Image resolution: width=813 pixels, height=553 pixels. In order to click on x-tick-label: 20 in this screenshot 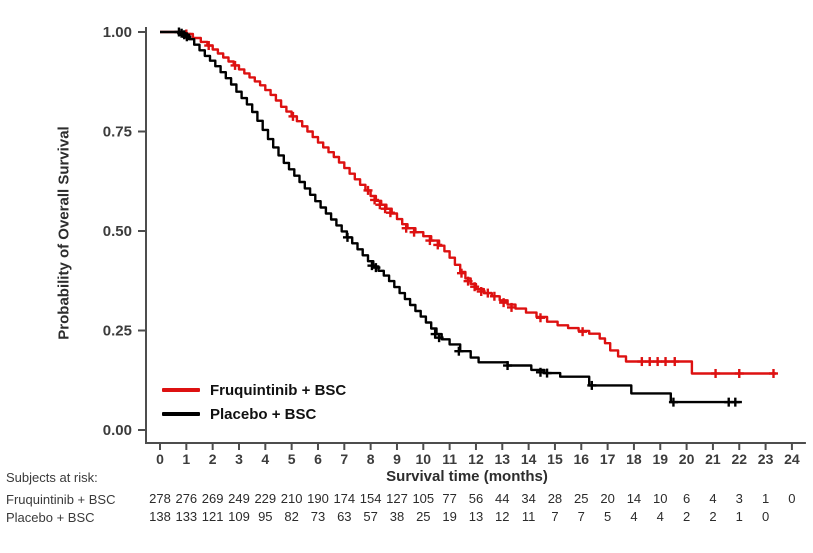, I will do `click(687, 459)`.